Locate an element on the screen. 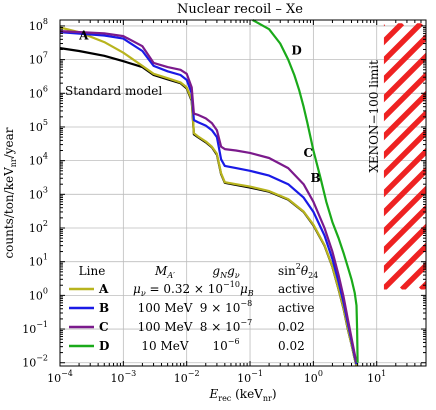  legend-mixing-a: active is located at coordinates (296, 289).